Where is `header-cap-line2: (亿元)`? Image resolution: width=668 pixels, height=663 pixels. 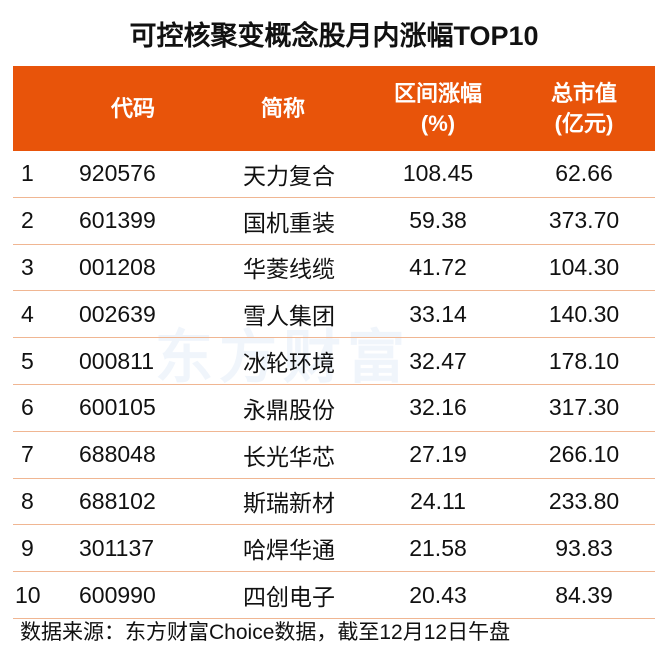 header-cap-line2: (亿元) is located at coordinates (584, 123).